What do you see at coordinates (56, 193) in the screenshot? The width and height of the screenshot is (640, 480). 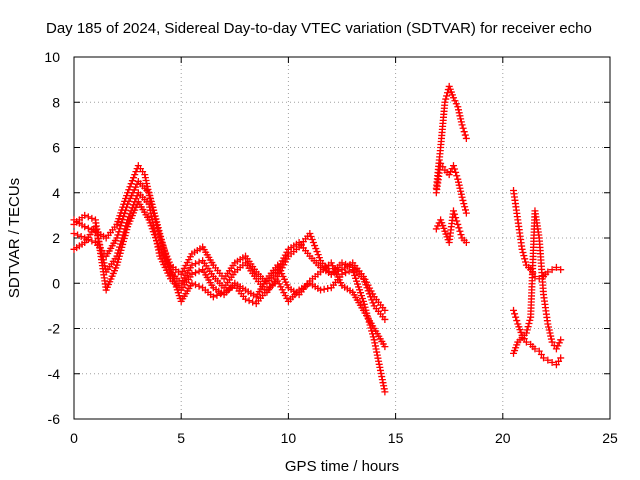 I see `y-tick-label: 4` at bounding box center [56, 193].